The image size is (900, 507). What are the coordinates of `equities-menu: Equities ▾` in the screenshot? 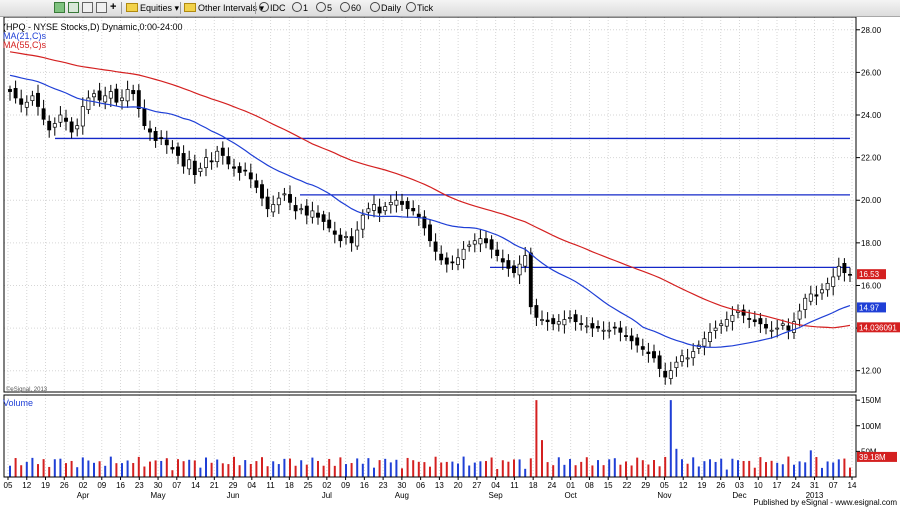 It's located at (152, 8).